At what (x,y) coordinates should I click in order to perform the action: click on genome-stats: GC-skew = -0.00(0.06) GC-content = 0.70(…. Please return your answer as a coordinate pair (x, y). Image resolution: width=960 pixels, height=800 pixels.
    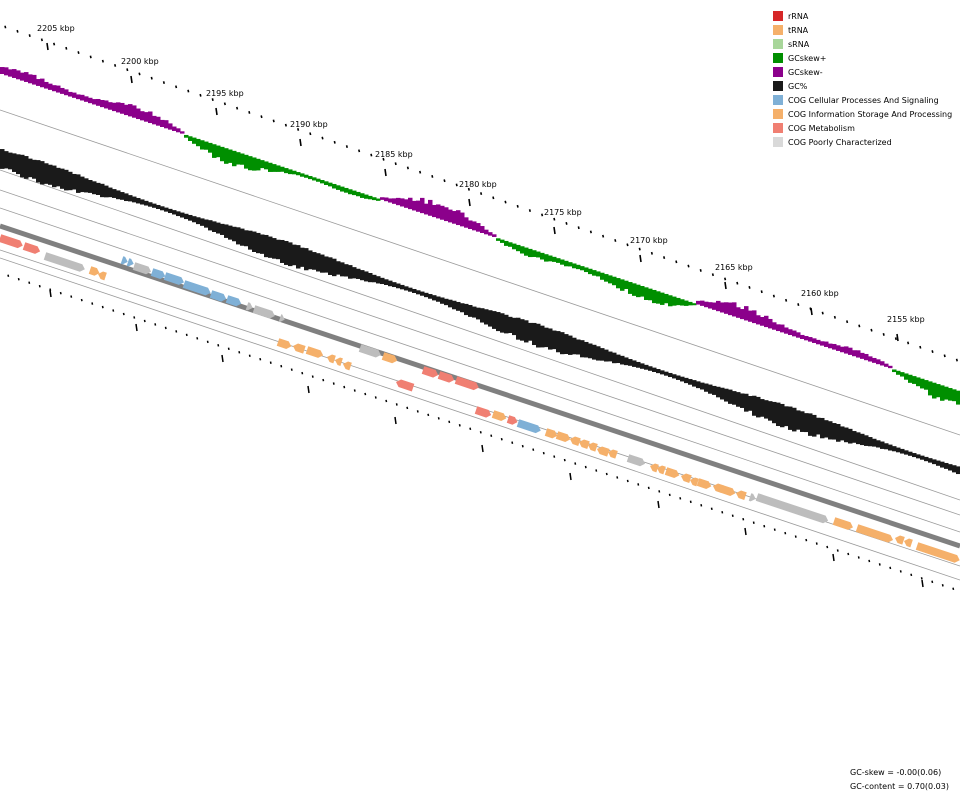
    Looking at the image, I should click on (899, 780).